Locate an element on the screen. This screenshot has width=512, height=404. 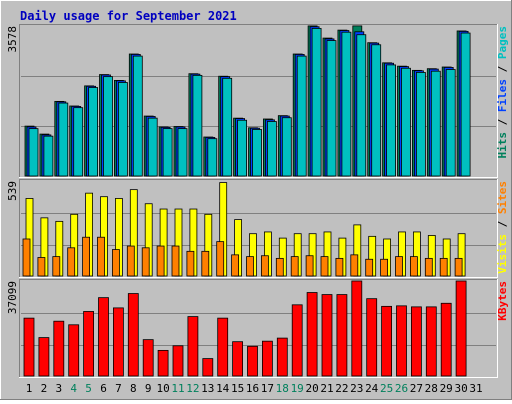
day-label-26: 26 is located at coordinates (401, 388).